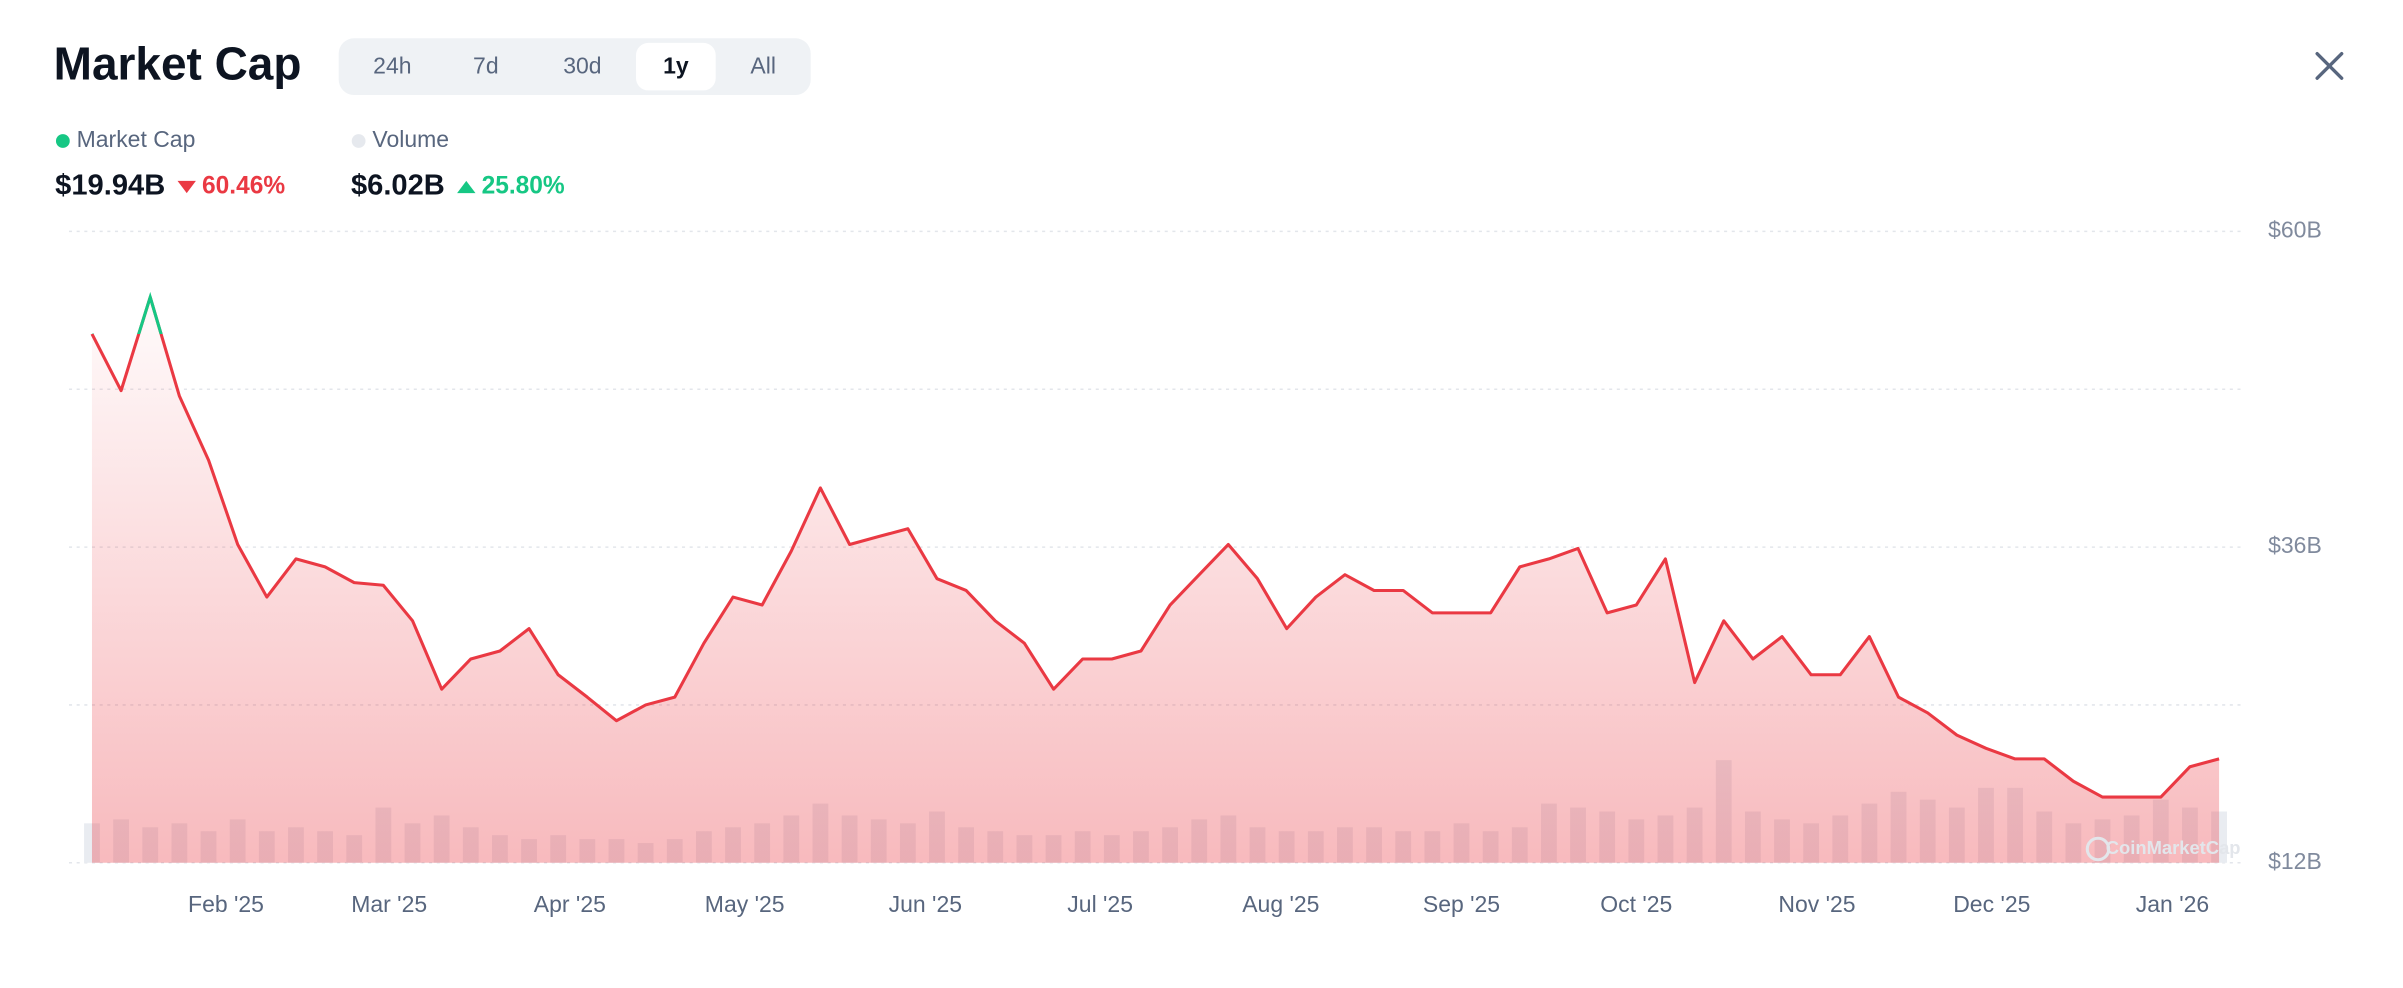 Image resolution: width=2403 pixels, height=988 pixels. What do you see at coordinates (136, 139) in the screenshot?
I see `legend-label: Market Cap` at bounding box center [136, 139].